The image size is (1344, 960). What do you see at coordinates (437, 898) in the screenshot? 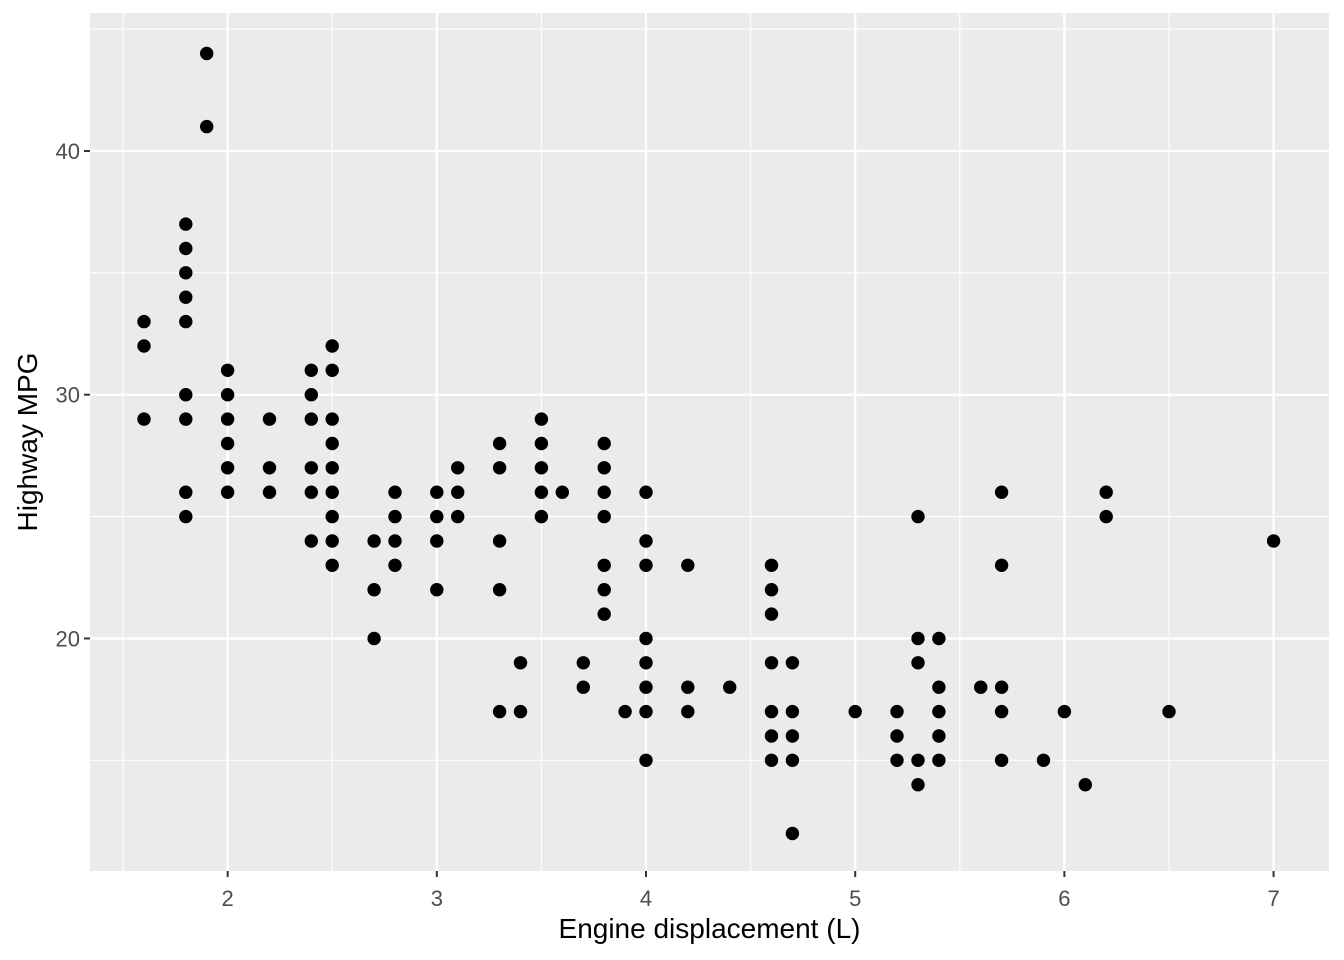
I see `x-tick-label: 3` at bounding box center [437, 898].